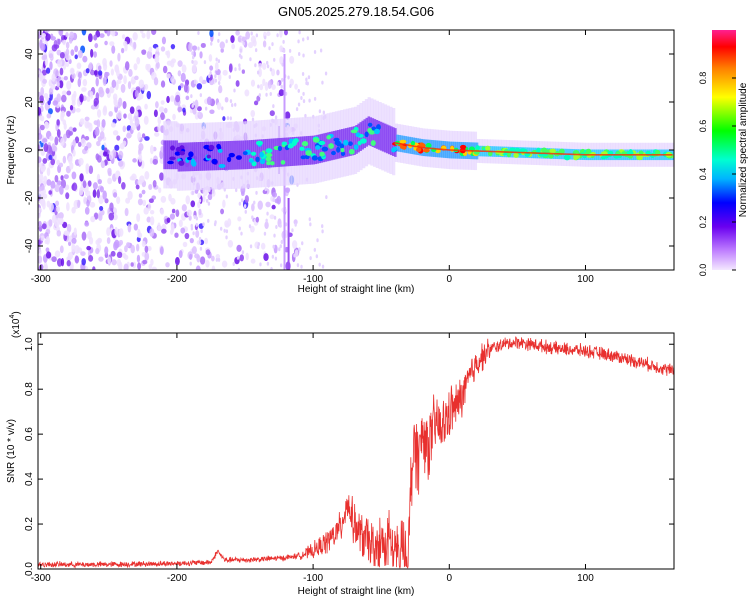 Image resolution: width=750 pixels, height=600 pixels. What do you see at coordinates (29, 150) in the screenshot?
I see `spectrogram-y-tick-label: 0` at bounding box center [29, 150].